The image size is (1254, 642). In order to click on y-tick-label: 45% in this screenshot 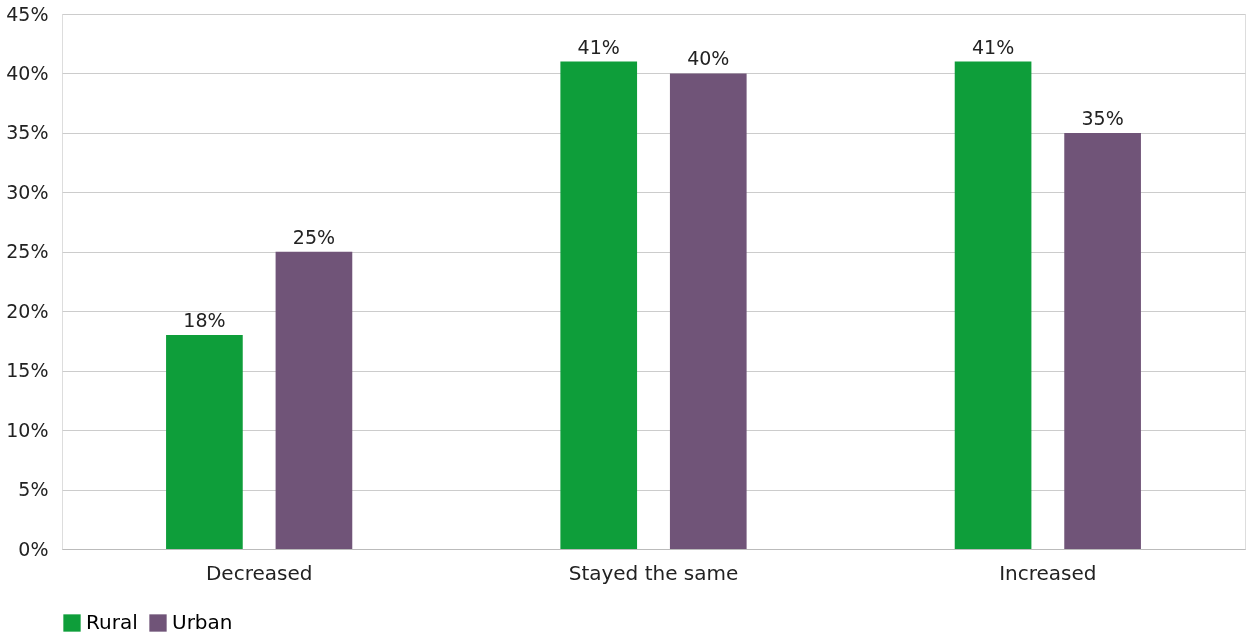, I will do `click(27, 13)`.